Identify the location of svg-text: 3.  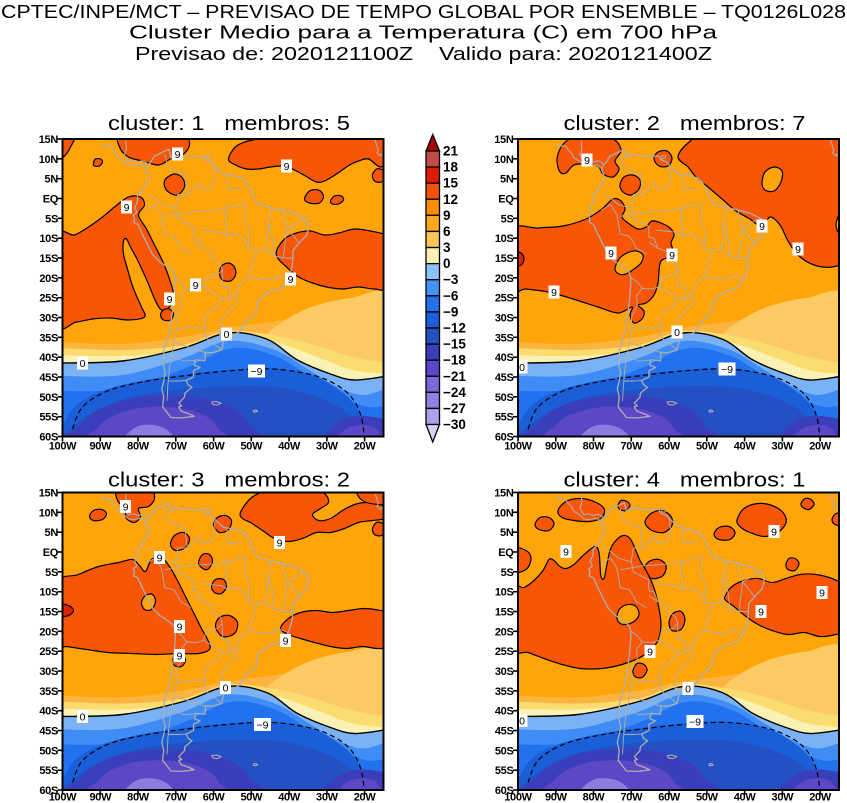
(447, 247).